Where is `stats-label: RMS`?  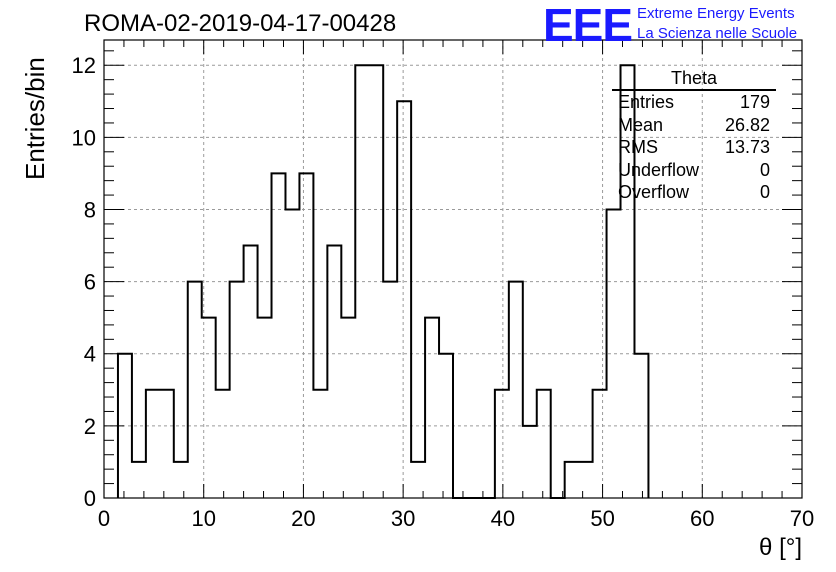 stats-label: RMS is located at coordinates (638, 147).